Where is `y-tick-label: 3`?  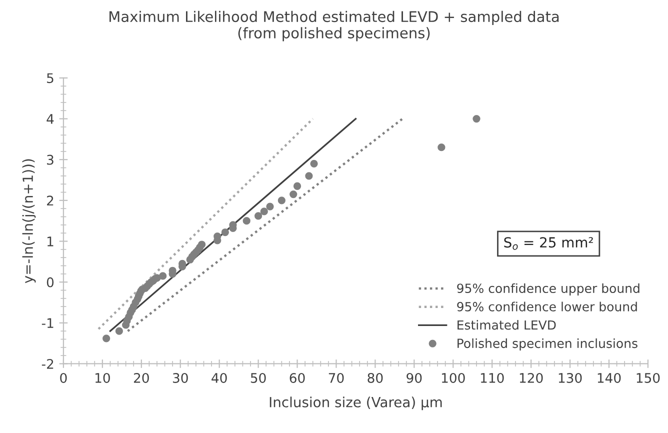 y-tick-label: 3 is located at coordinates (50, 159).